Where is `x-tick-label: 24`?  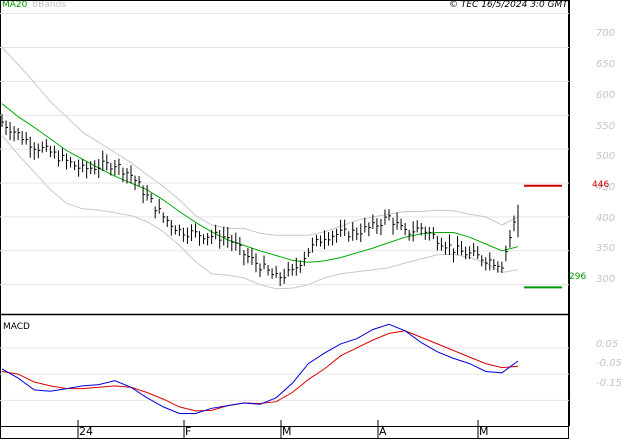
x-tick-label: 24 is located at coordinates (86, 431).